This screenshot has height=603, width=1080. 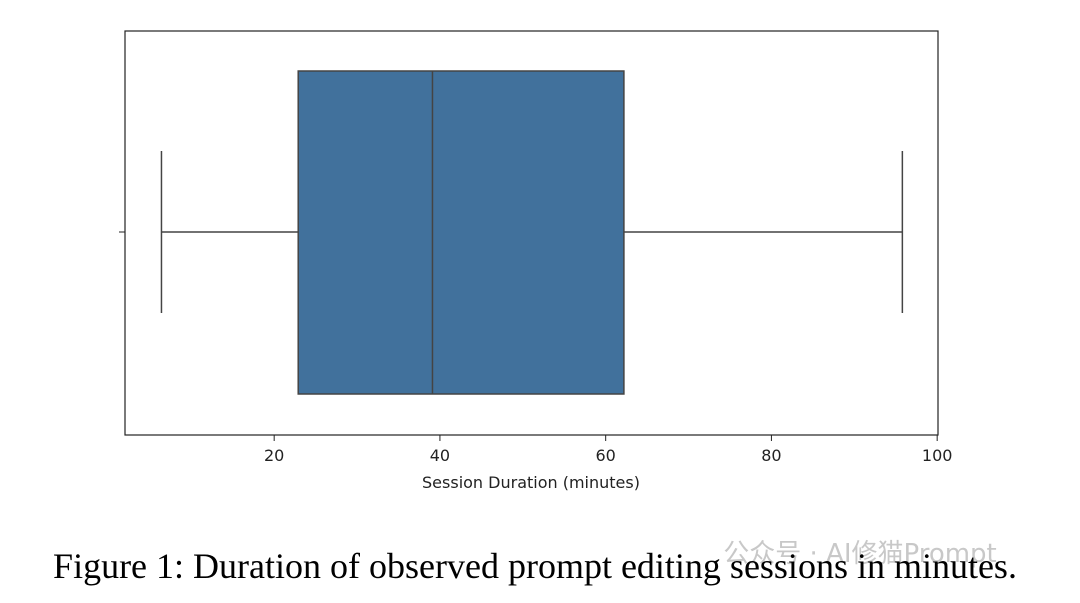 I want to click on x-tick-label: 40, so click(x=440, y=455).